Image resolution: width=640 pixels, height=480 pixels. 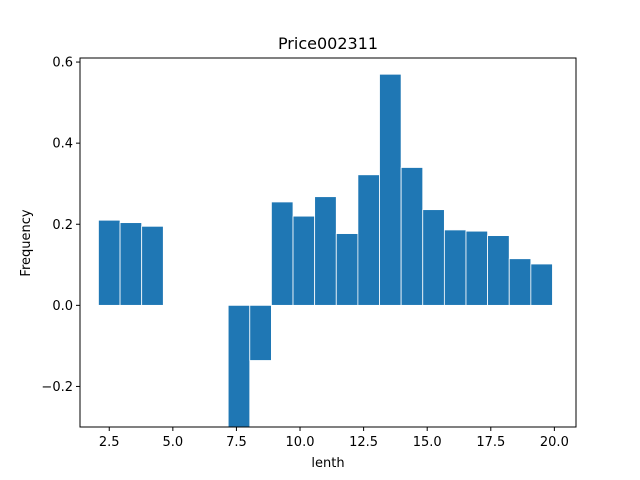 I want to click on chart-title: Price002311, so click(x=328, y=43).